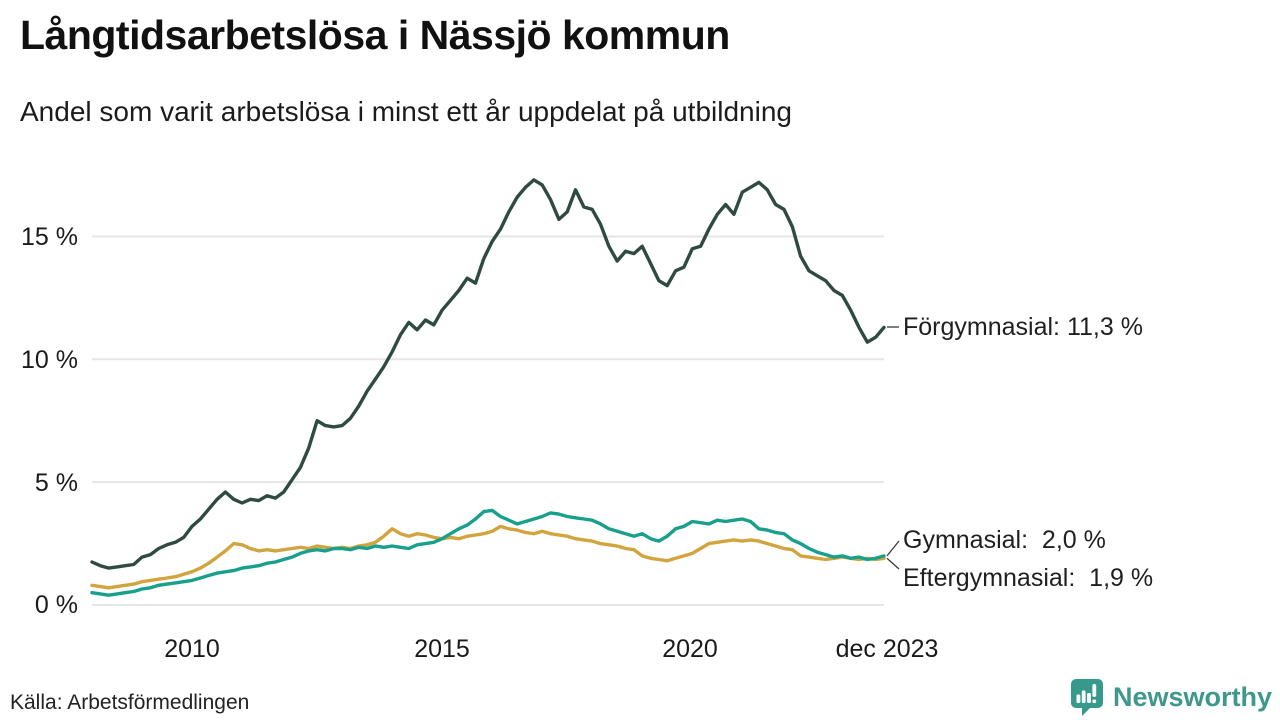 Image resolution: width=1280 pixels, height=720 pixels. I want to click on y-tick-5: 5 %, so click(56, 483).